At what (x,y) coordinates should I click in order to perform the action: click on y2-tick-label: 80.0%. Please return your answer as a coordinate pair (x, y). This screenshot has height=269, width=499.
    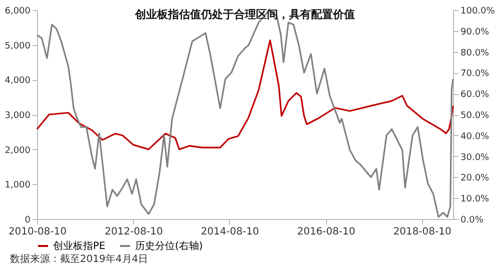
    Looking at the image, I should click on (475, 53).